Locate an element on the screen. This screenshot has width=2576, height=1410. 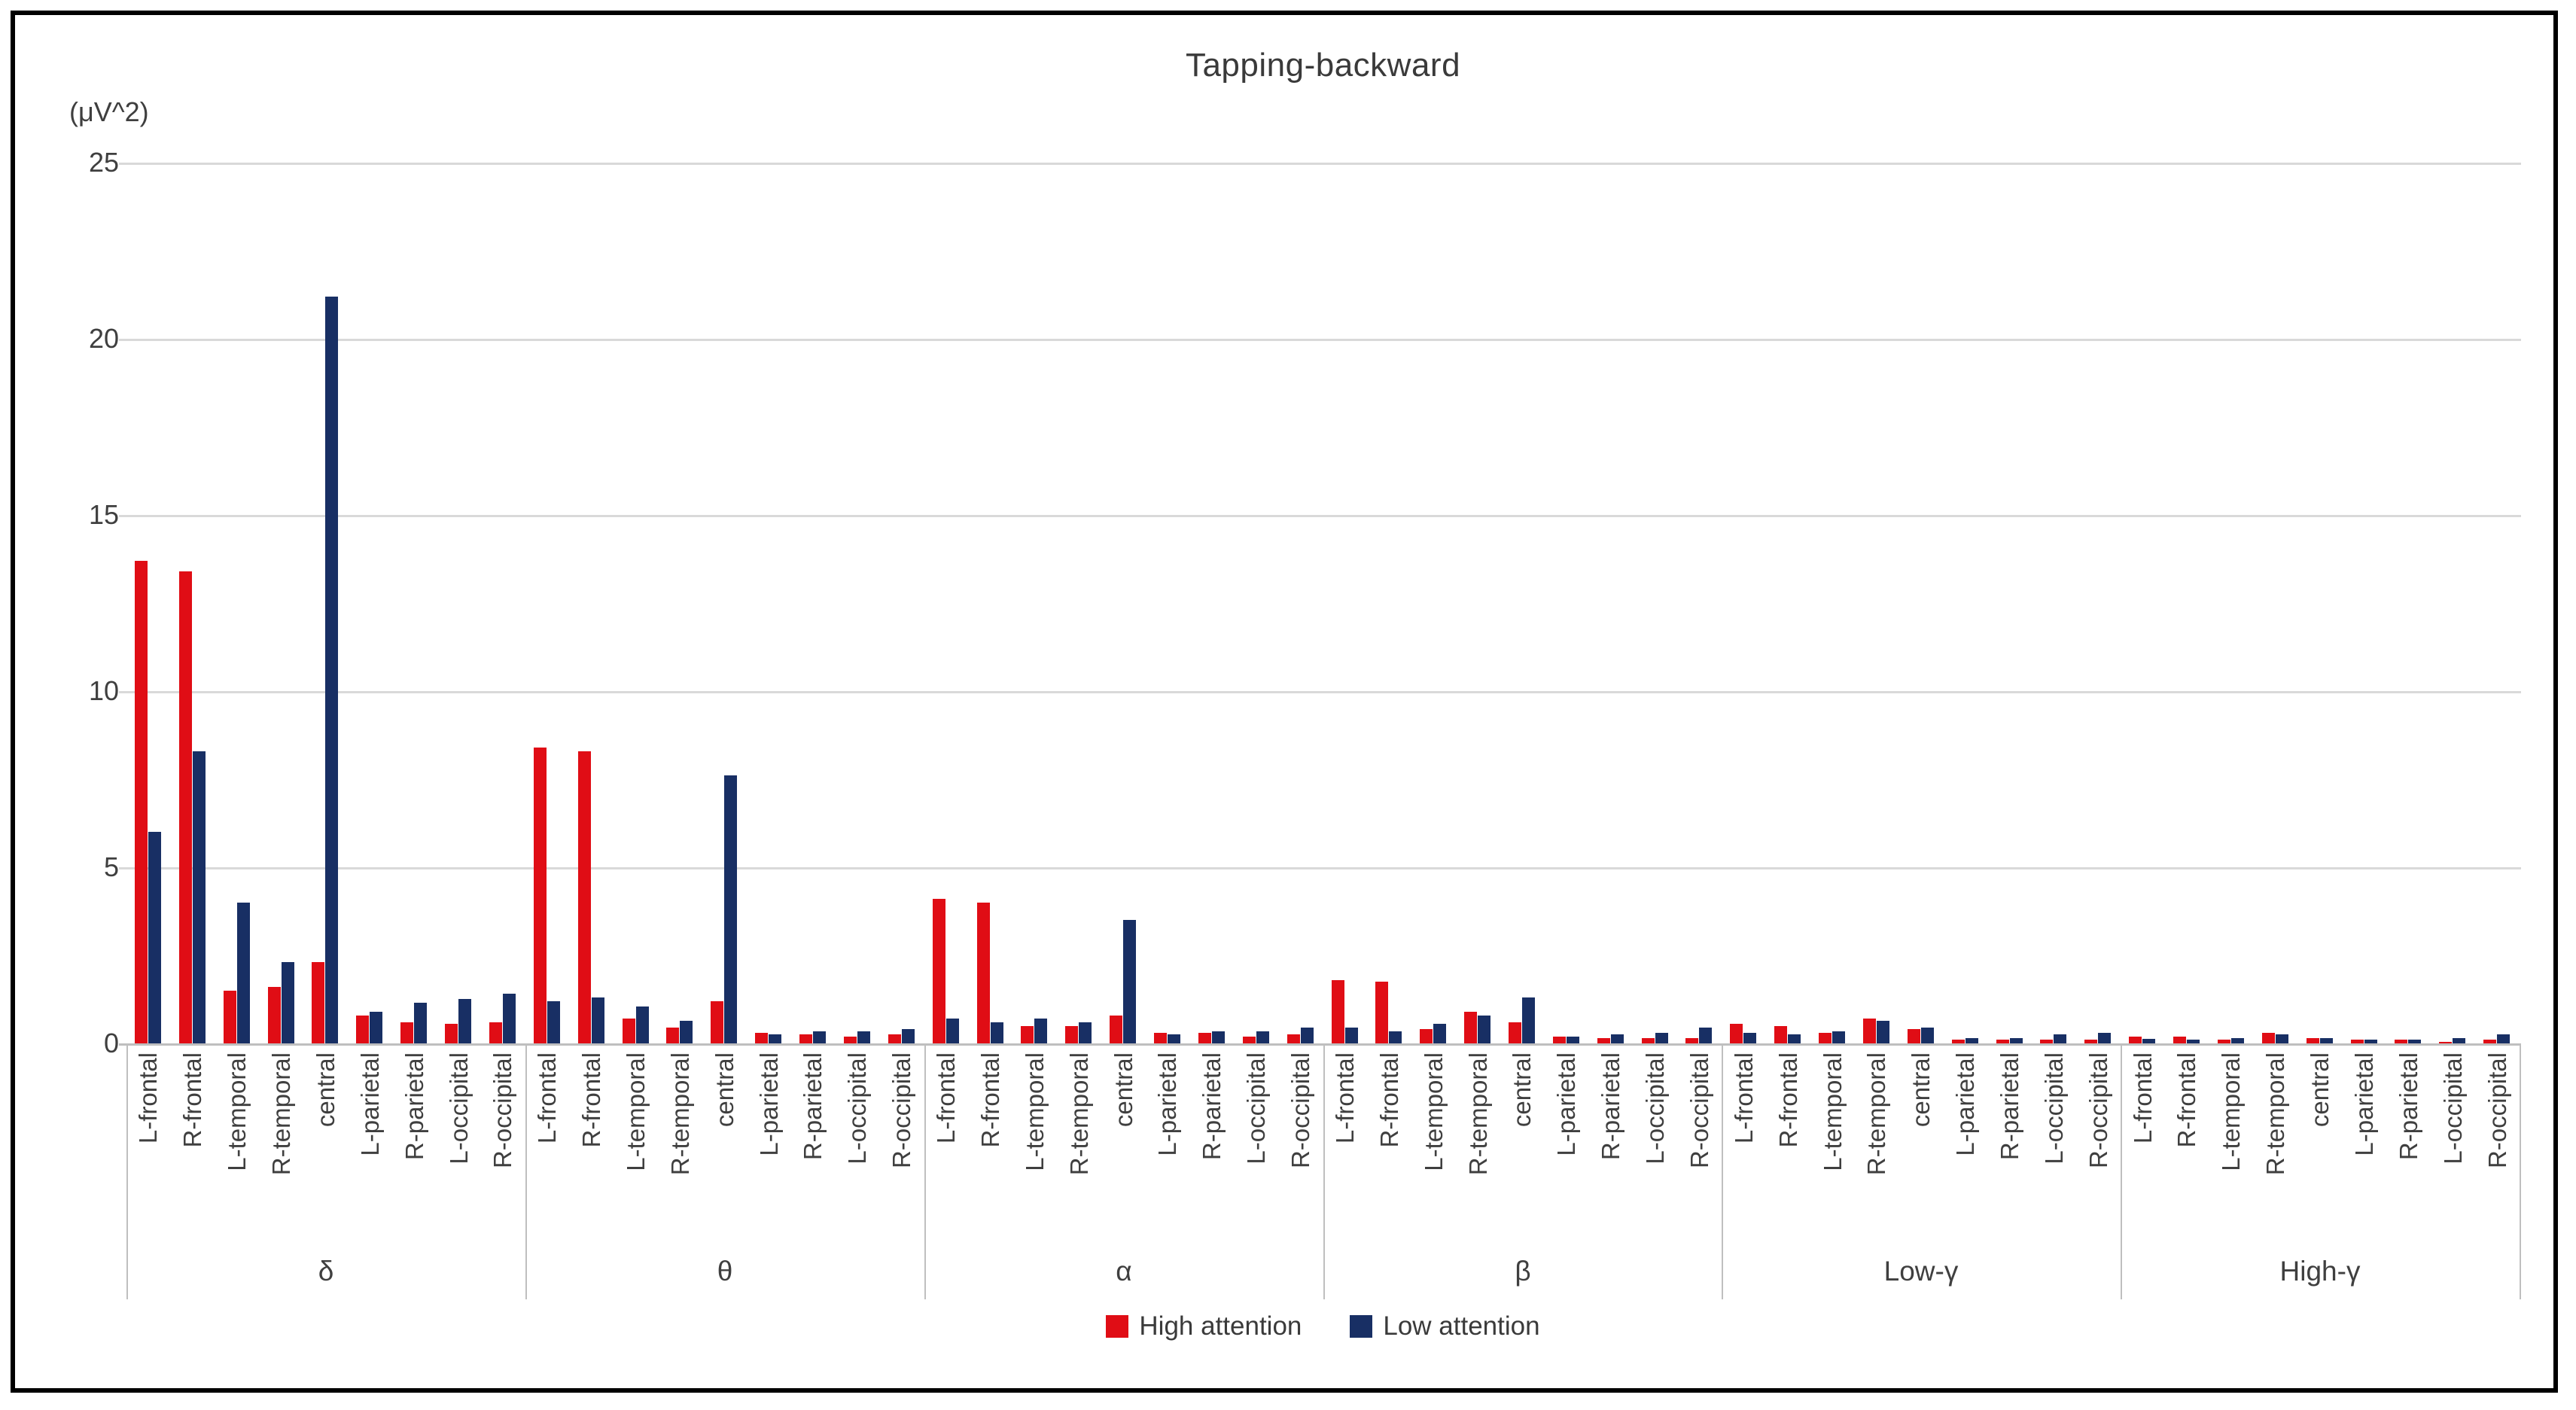
bar-high-attention-Low-γ-central is located at coordinates (1914, 1036).